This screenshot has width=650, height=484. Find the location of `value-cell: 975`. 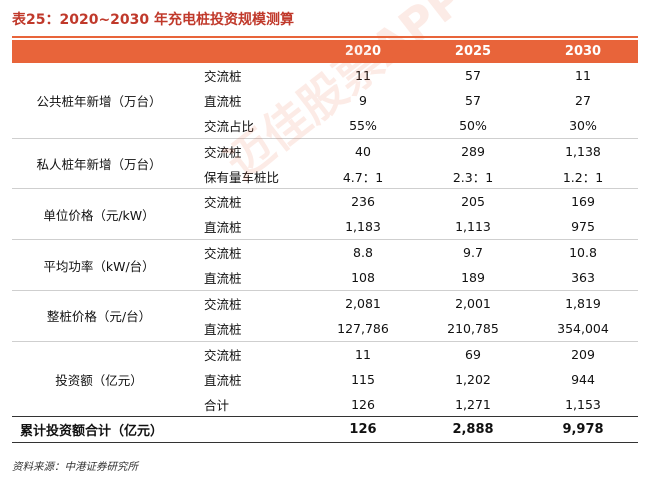

value-cell: 975 is located at coordinates (583, 227).